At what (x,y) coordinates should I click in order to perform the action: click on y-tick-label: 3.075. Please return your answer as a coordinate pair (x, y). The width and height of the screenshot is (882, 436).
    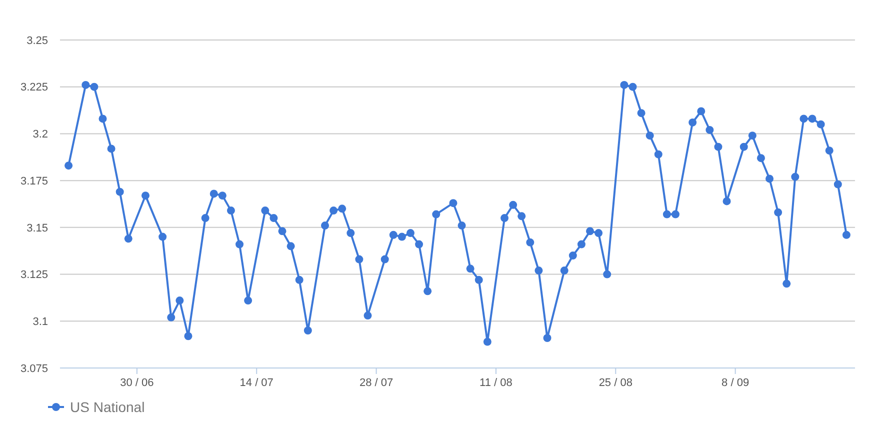
    Looking at the image, I should click on (34, 368).